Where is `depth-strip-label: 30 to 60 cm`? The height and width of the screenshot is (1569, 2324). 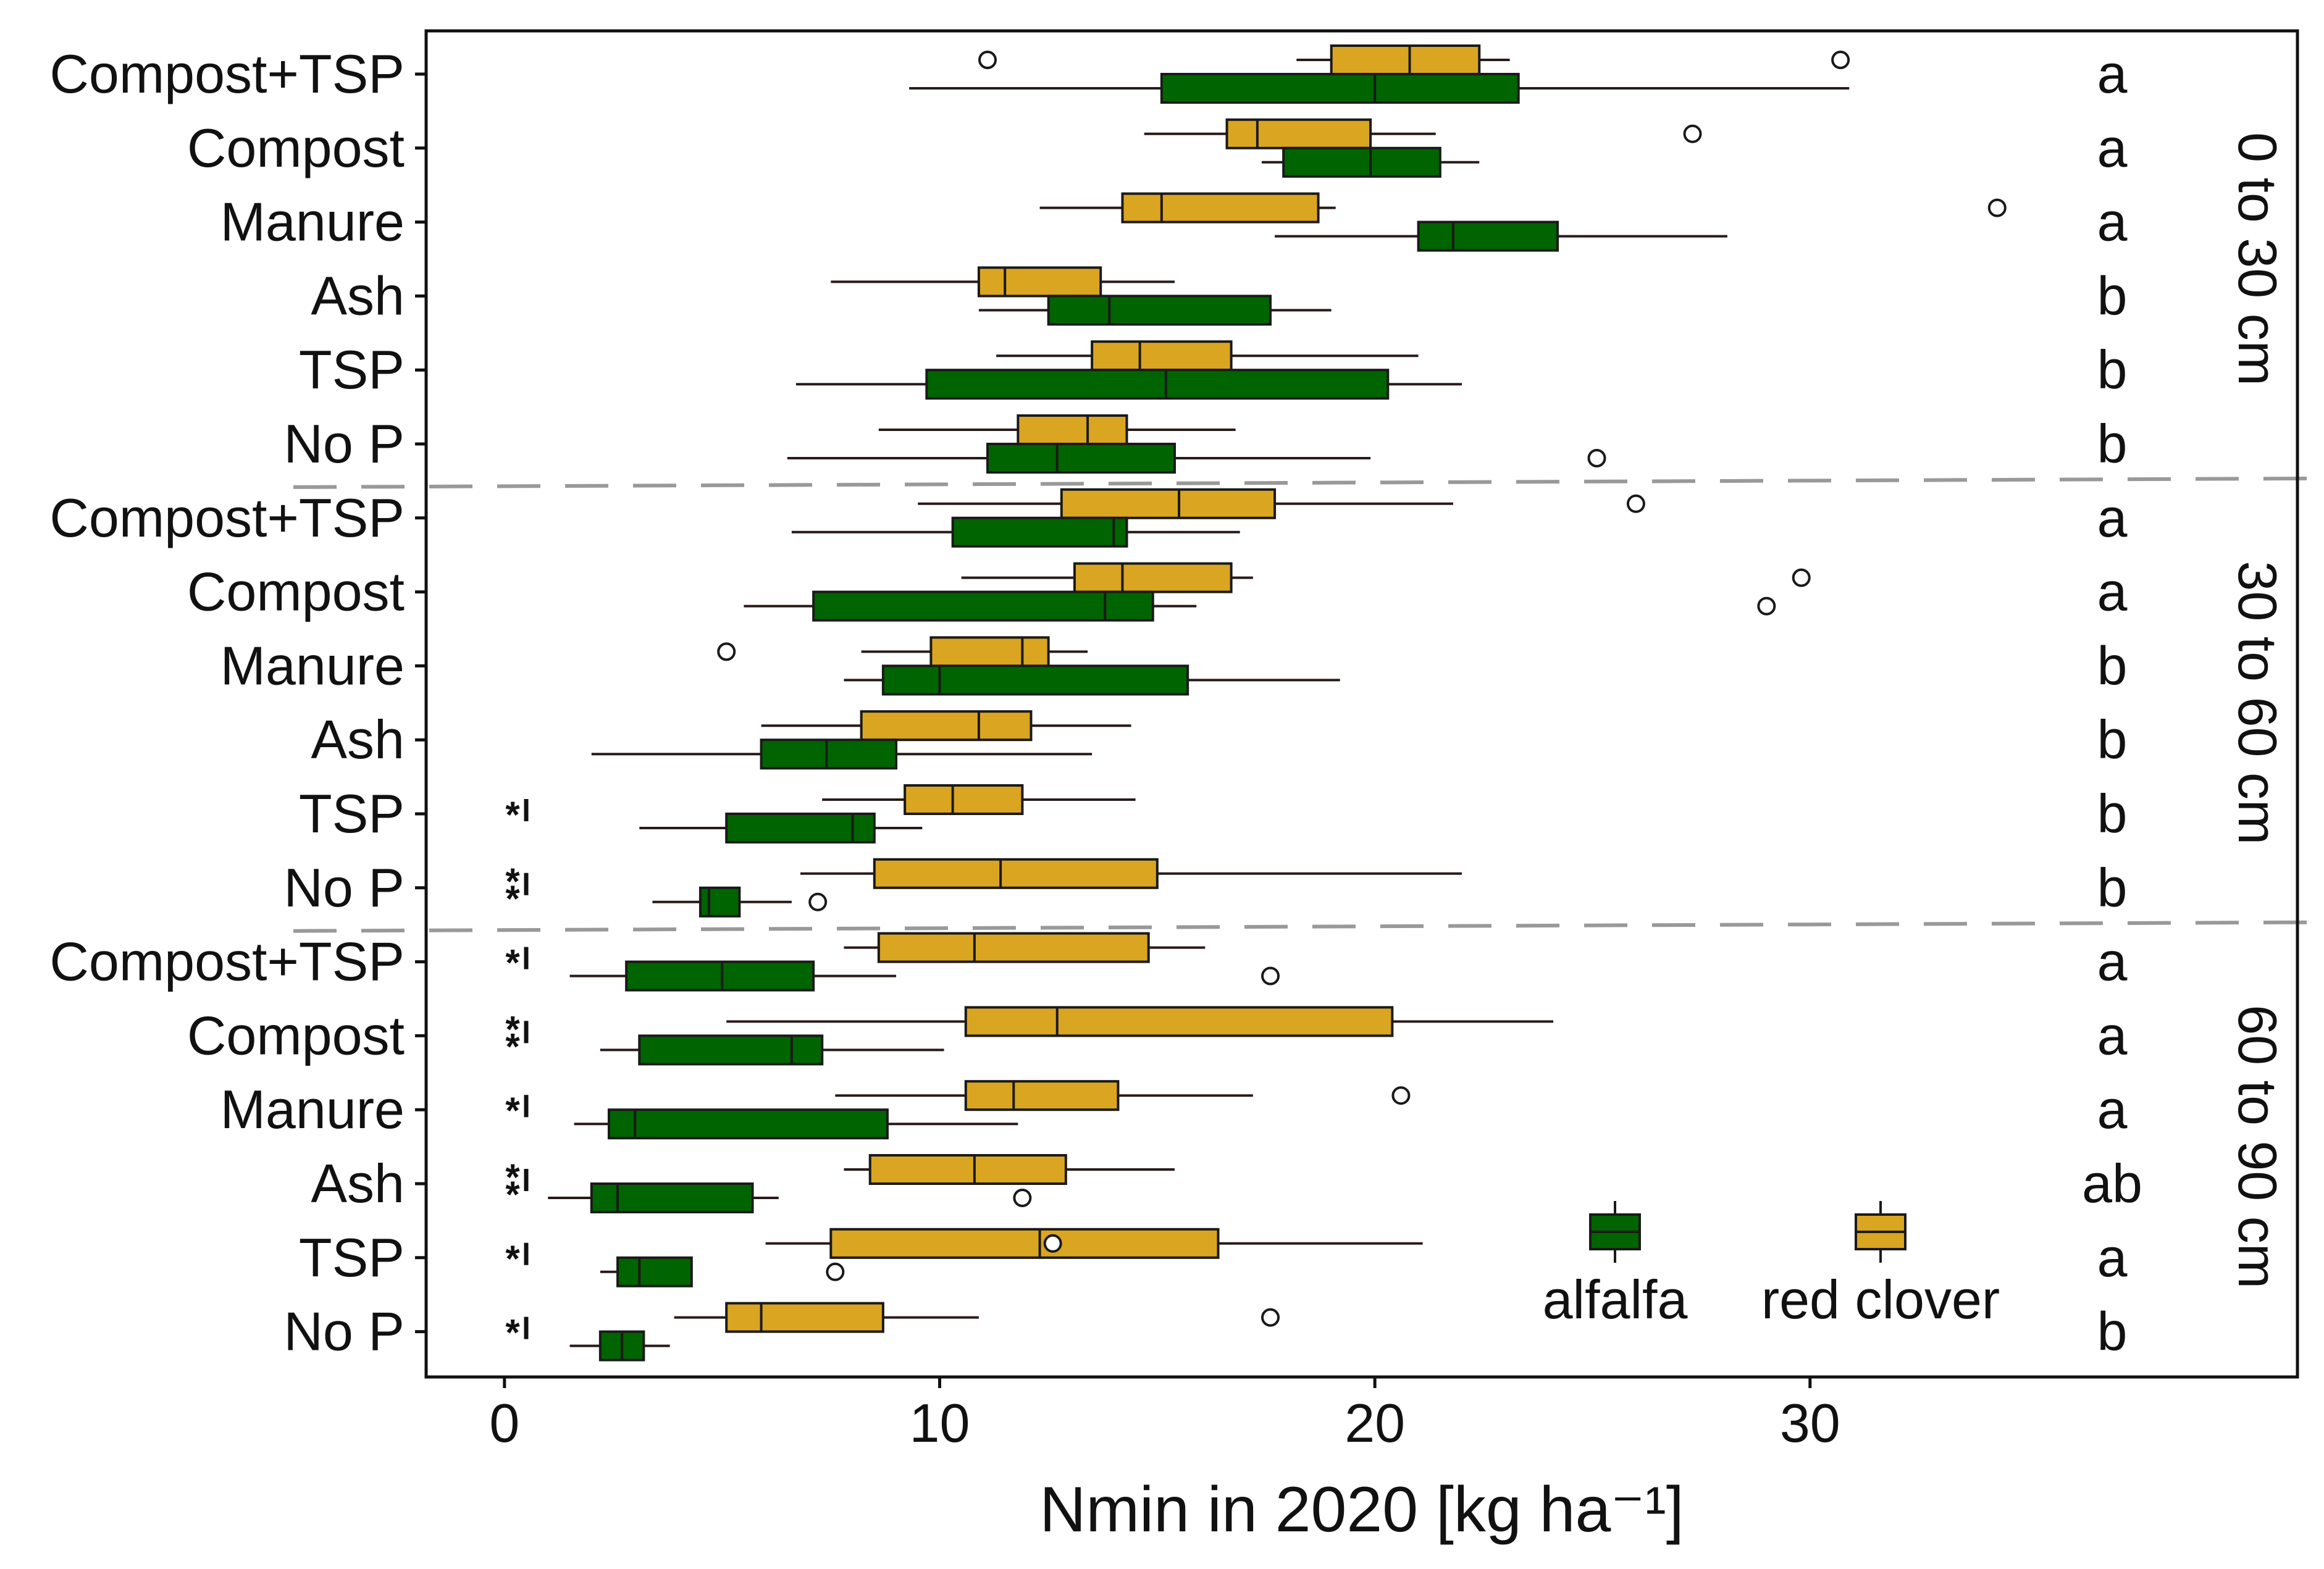
depth-strip-label: 30 to 60 cm is located at coordinates (2257, 703).